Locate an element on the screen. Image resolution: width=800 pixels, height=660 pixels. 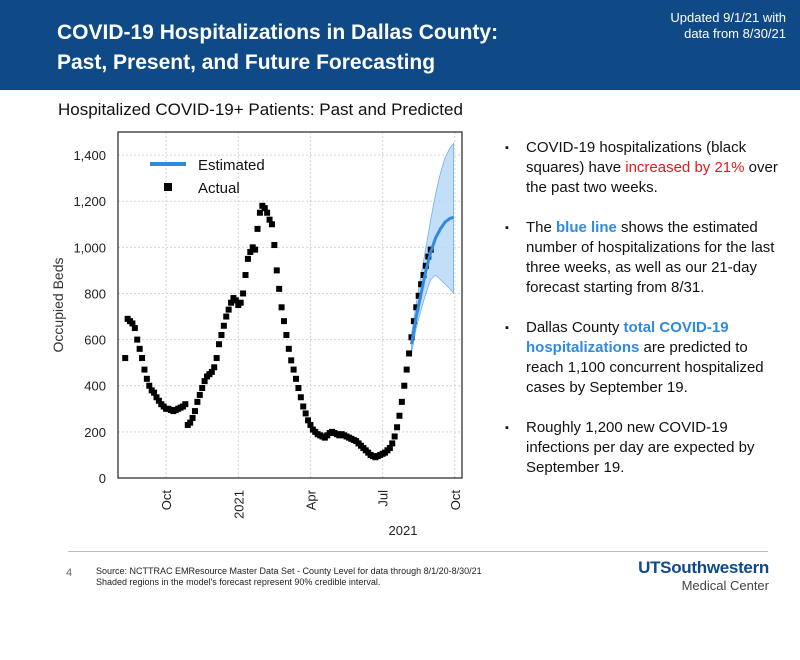
legend-estimated-label: Estimated is located at coordinates (231, 165).